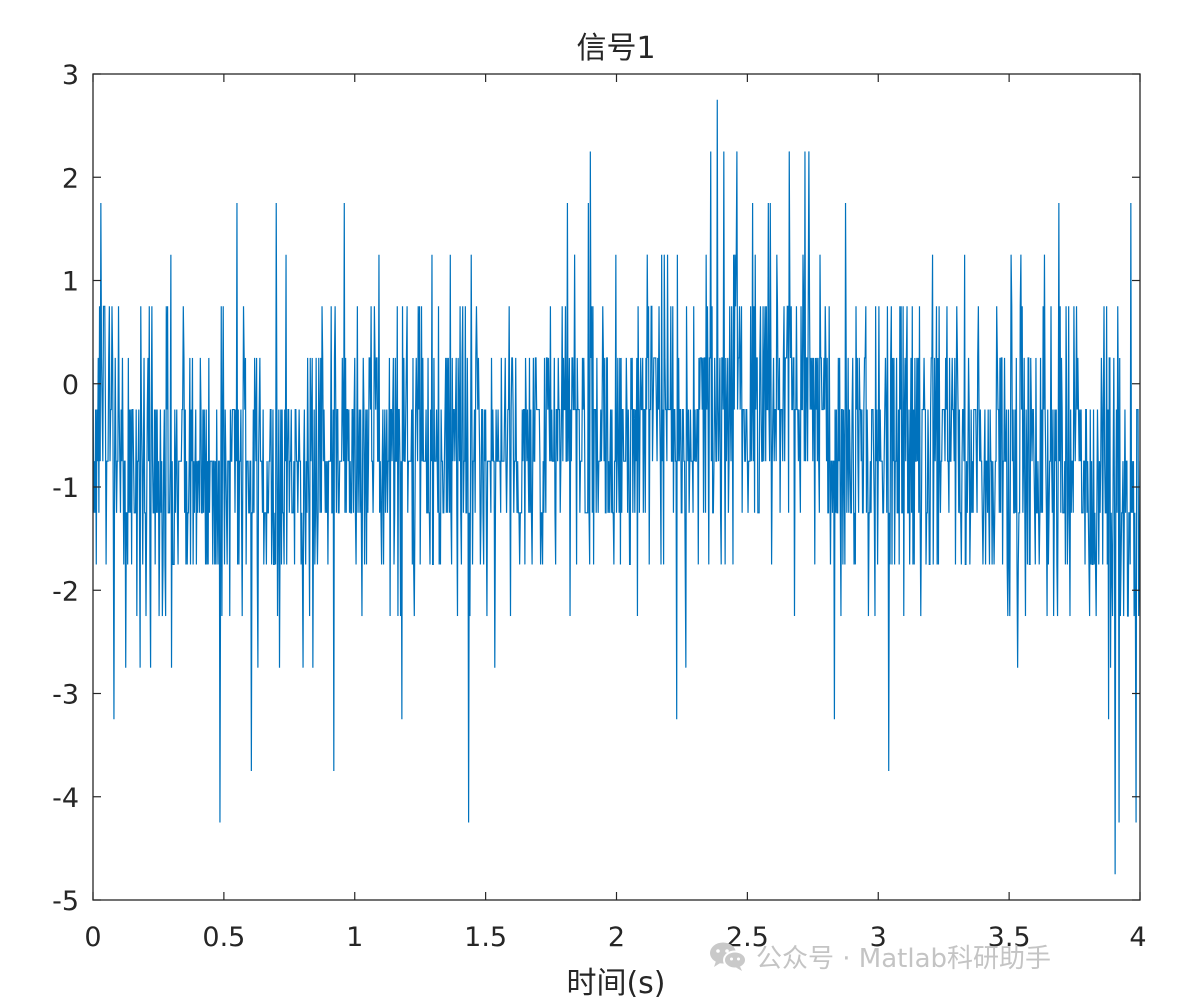 This screenshot has height=1001, width=1179. What do you see at coordinates (1137, 937) in the screenshot?
I see `x-tick-label: 4` at bounding box center [1137, 937].